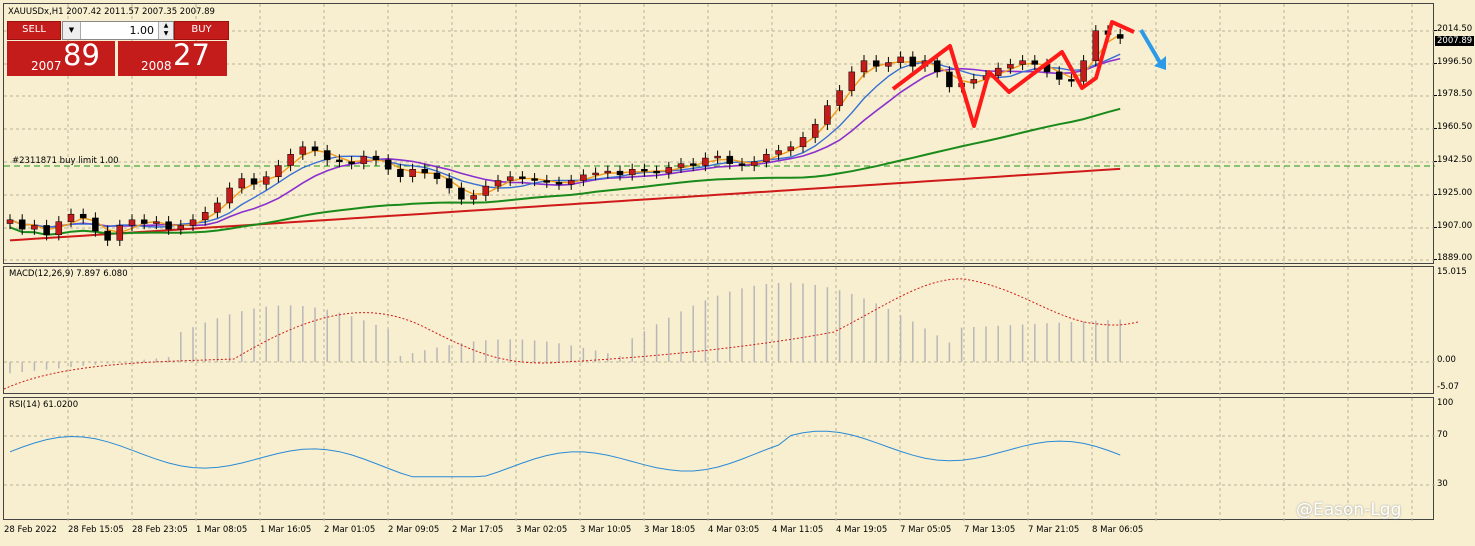 The height and width of the screenshot is (546, 1475). Describe the element at coordinates (990, 530) in the screenshot. I see `time-axis-label: 7 Mar 13:05` at that location.